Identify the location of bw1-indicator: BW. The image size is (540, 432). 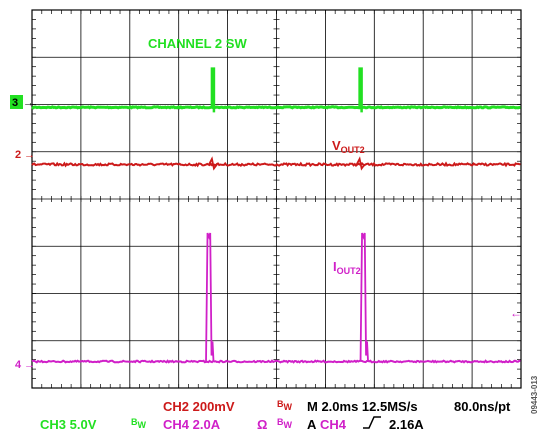
(285, 405).